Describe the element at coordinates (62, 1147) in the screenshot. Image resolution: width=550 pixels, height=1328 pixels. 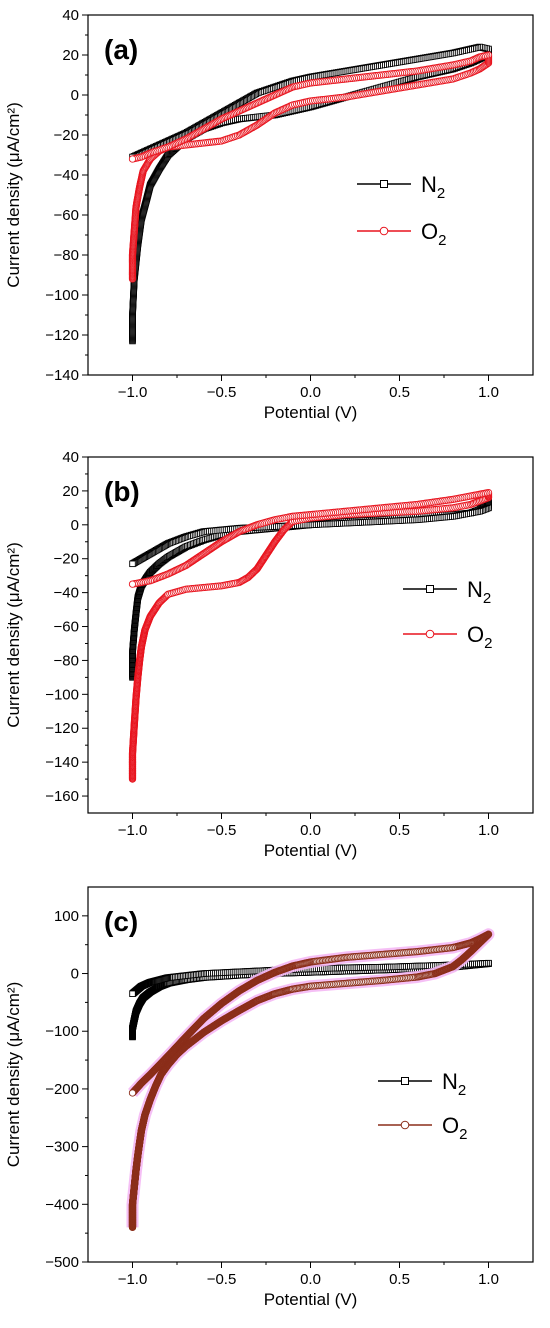
I see `y-tick-label: −300` at that location.